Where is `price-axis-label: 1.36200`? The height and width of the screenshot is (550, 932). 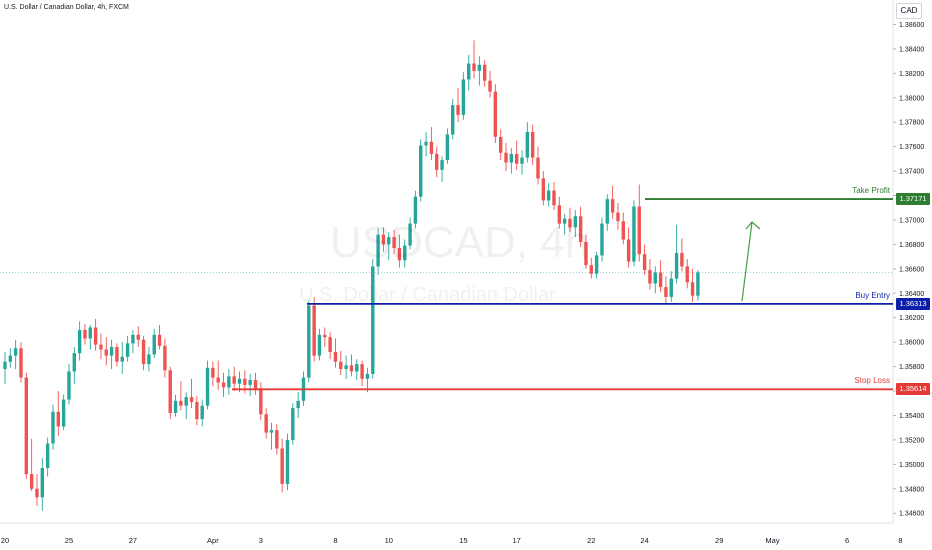 price-axis-label: 1.36200 is located at coordinates (911, 318).